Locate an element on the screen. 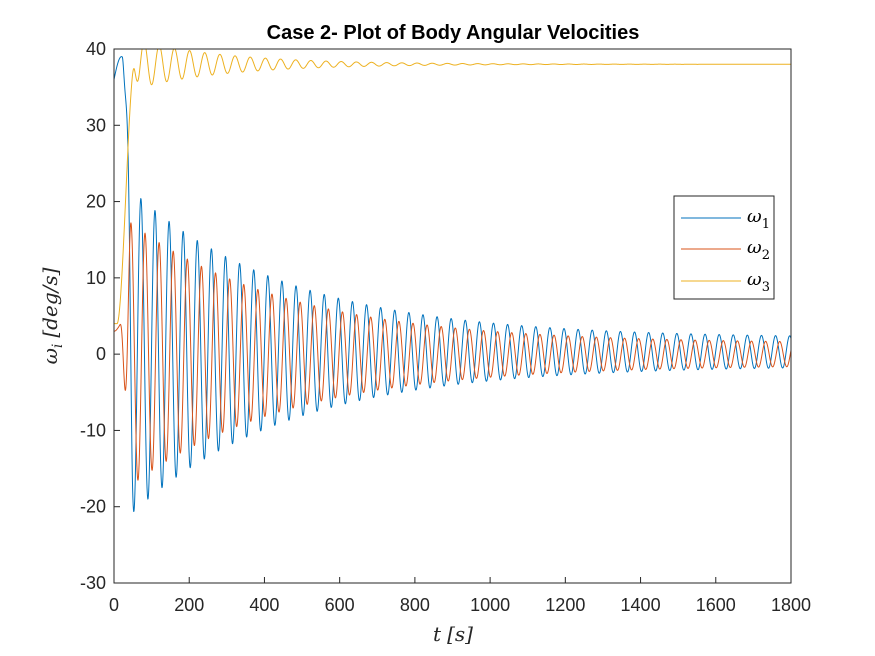  legend-label-w1: ω1 is located at coordinates (758, 219).